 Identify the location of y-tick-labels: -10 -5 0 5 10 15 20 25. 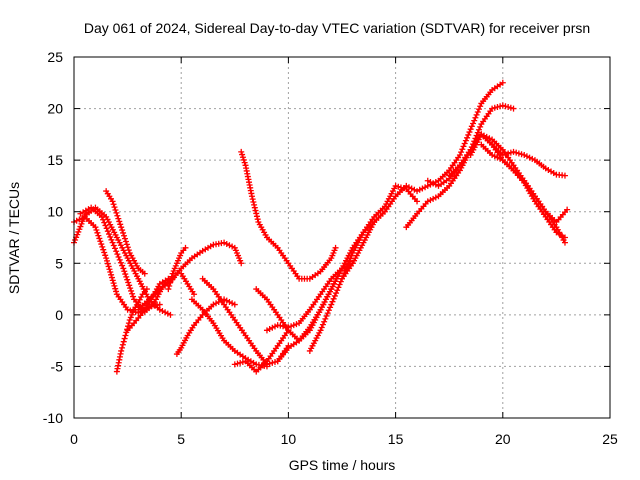
(53, 237).